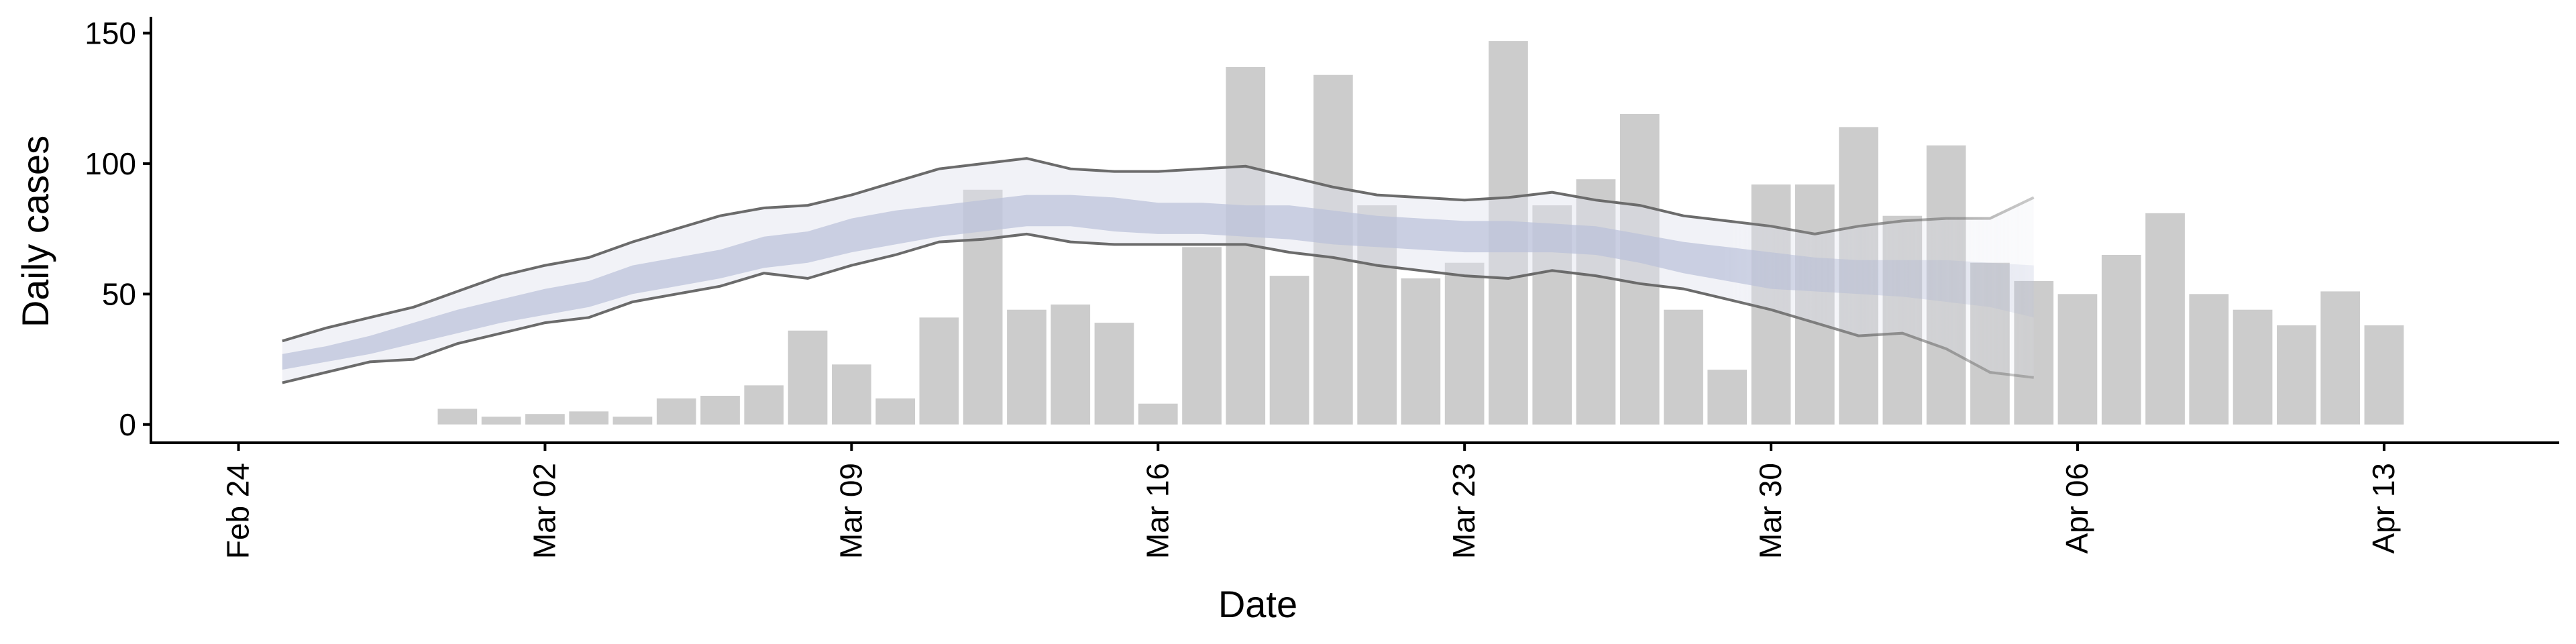 Image resolution: width=2576 pixels, height=644 pixels. I want to click on y-axis-title: Daily cases, so click(35, 231).